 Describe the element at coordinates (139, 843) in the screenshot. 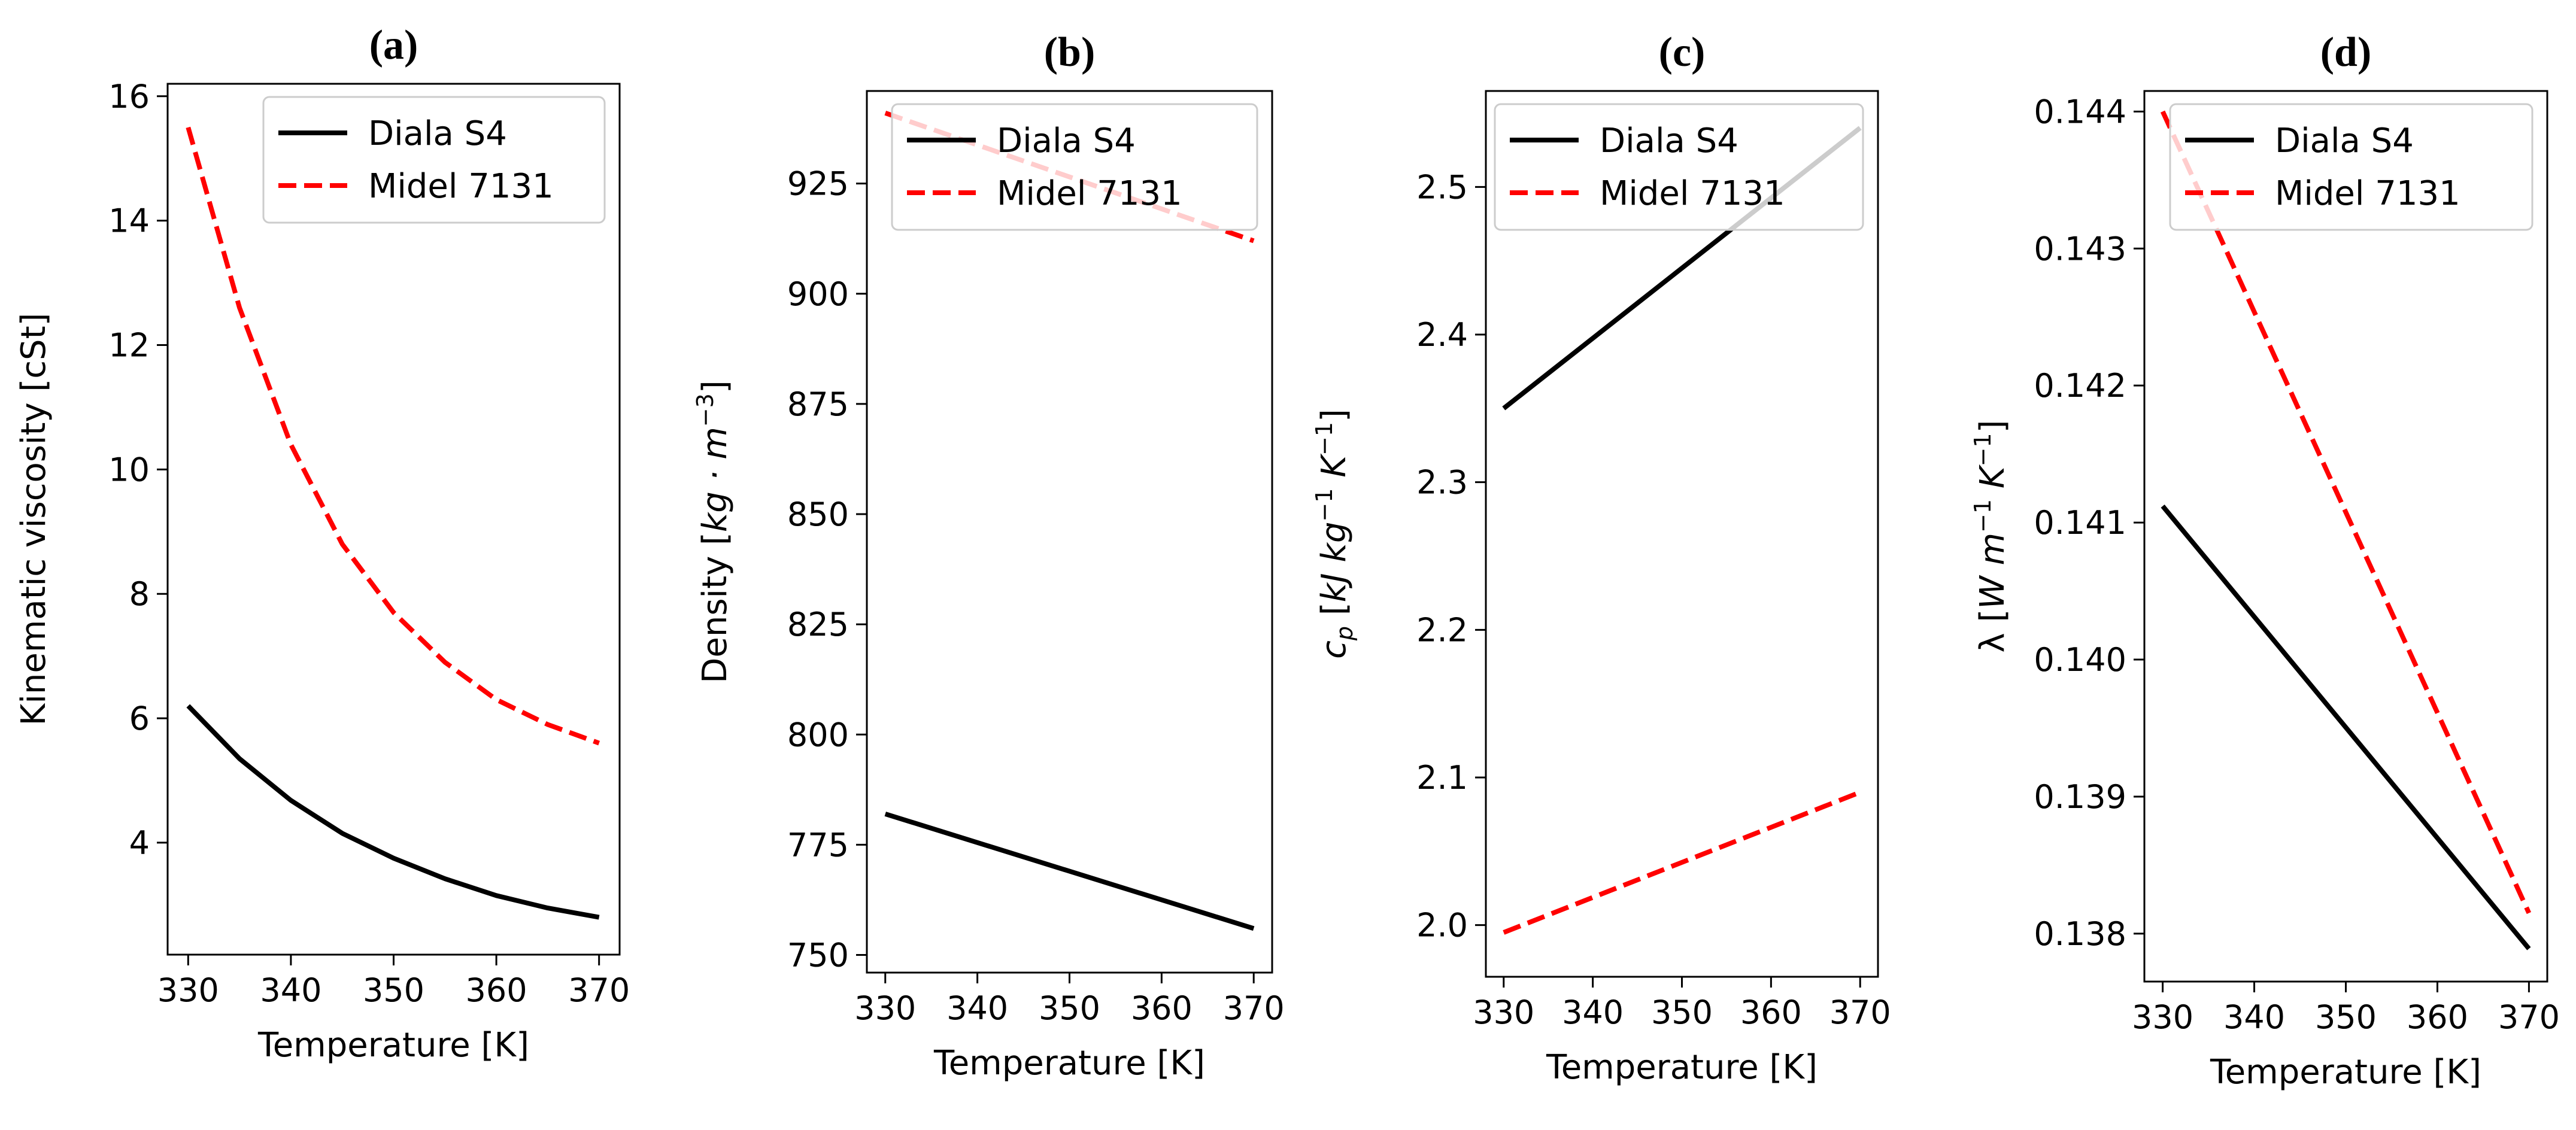

I see `y-tick-label: 4` at that location.